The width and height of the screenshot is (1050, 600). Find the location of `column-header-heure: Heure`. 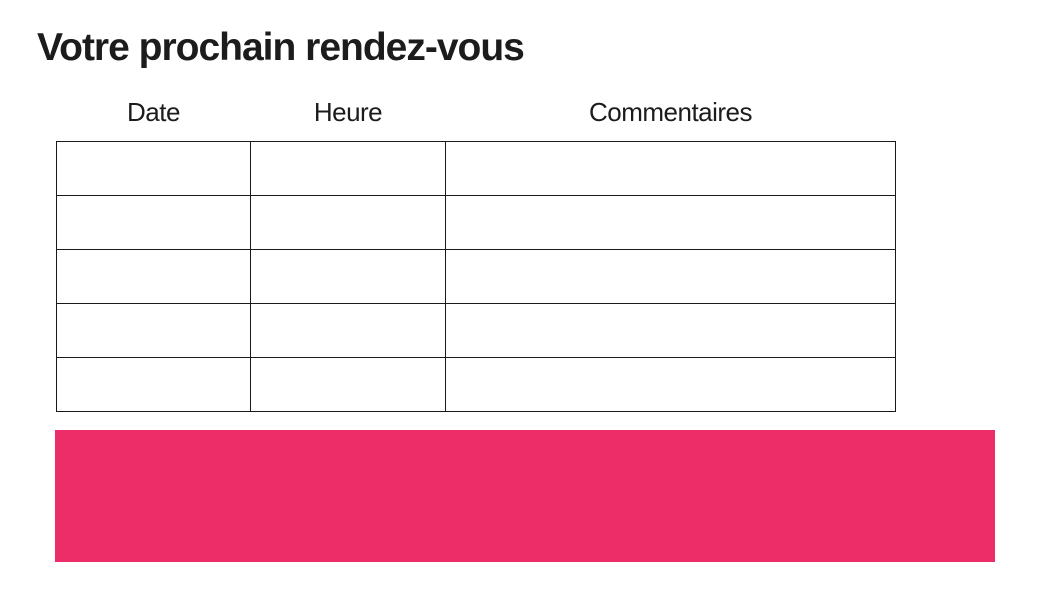

column-header-heure: Heure is located at coordinates (348, 112).